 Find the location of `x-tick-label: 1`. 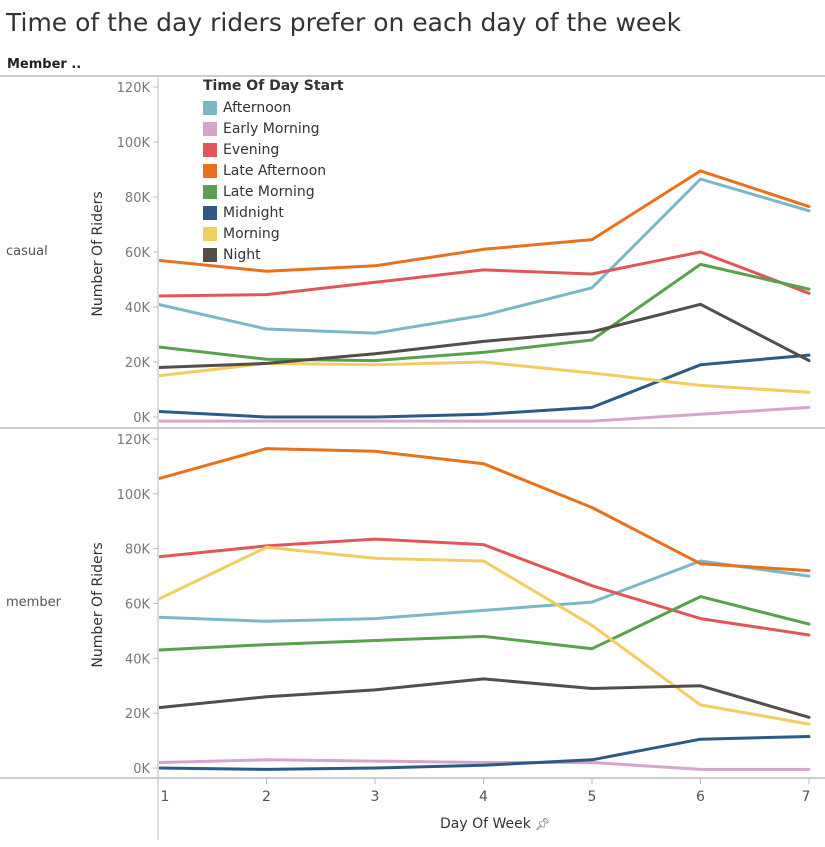

x-tick-label: 1 is located at coordinates (165, 797).